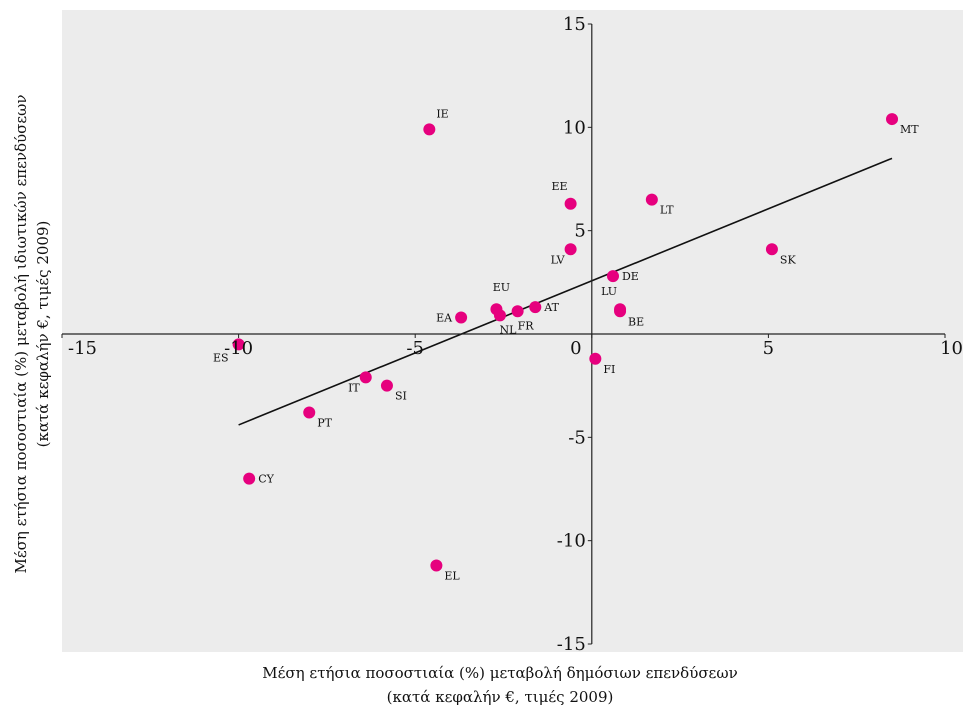 The image size is (963, 712). Describe the element at coordinates (609, 291) in the screenshot. I see `point-label-lu: LU` at that location.